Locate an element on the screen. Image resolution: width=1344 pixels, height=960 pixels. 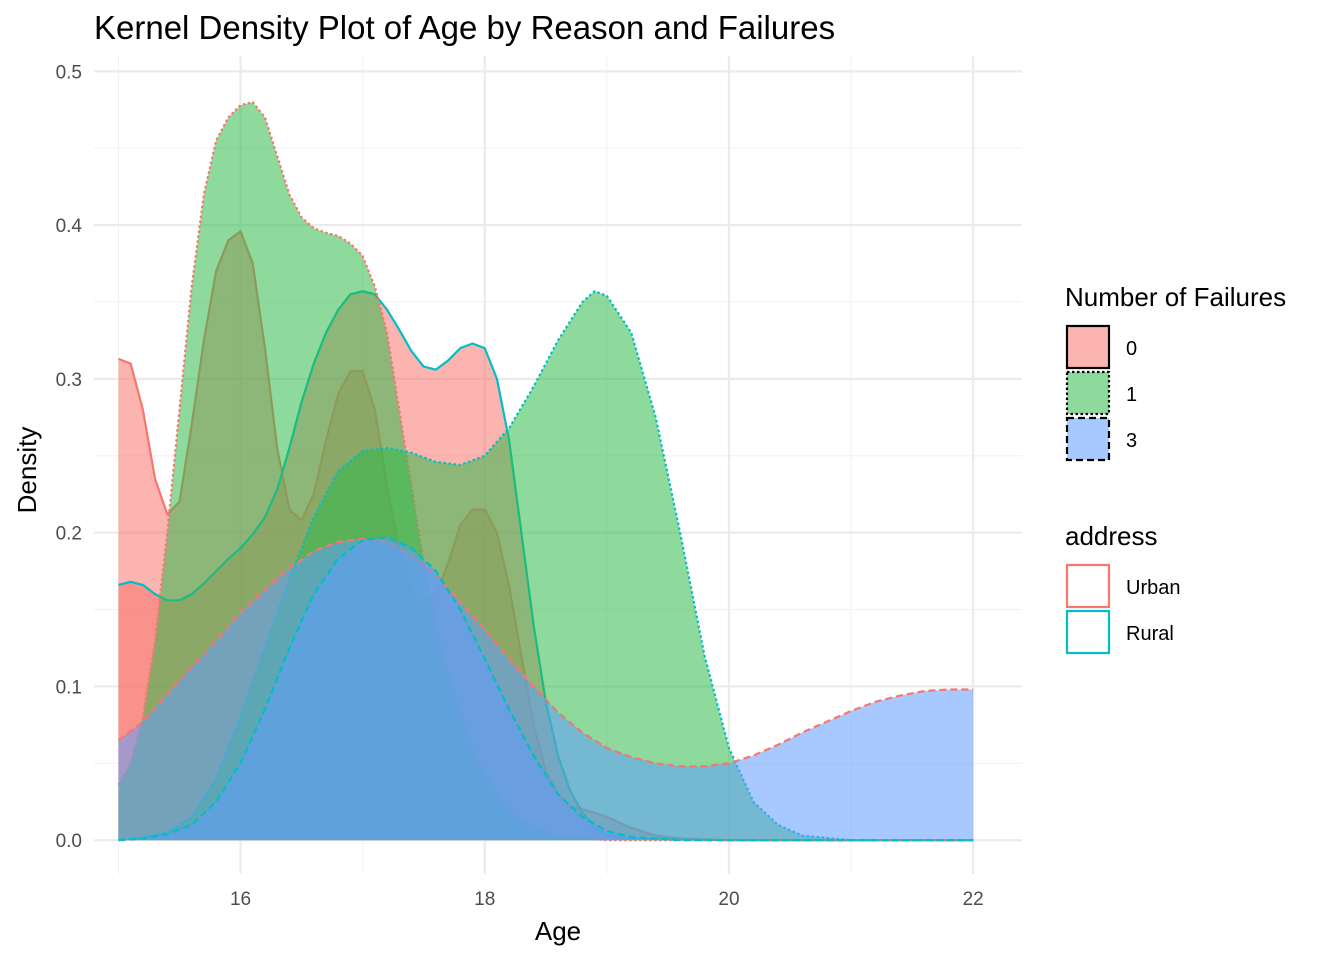
y-tick-label: 0.5 is located at coordinates (69, 72).